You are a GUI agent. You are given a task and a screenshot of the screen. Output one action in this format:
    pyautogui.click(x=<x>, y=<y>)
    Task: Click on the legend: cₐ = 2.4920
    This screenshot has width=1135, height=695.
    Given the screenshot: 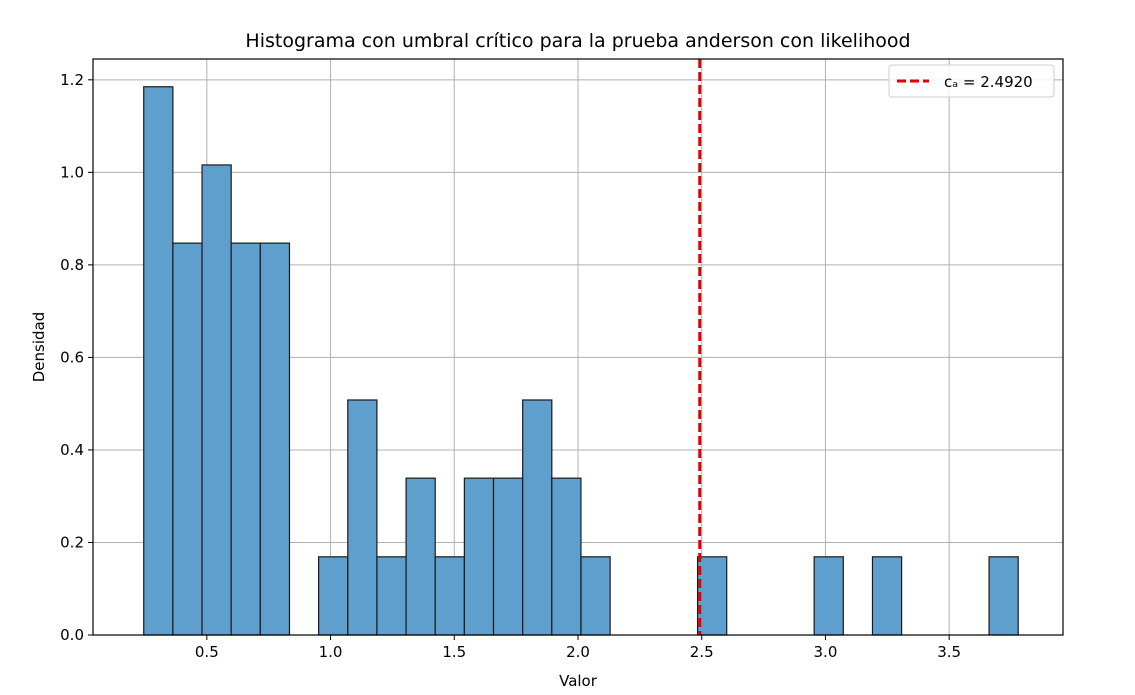 What is the action you would take?
    pyautogui.click(x=971, y=81)
    